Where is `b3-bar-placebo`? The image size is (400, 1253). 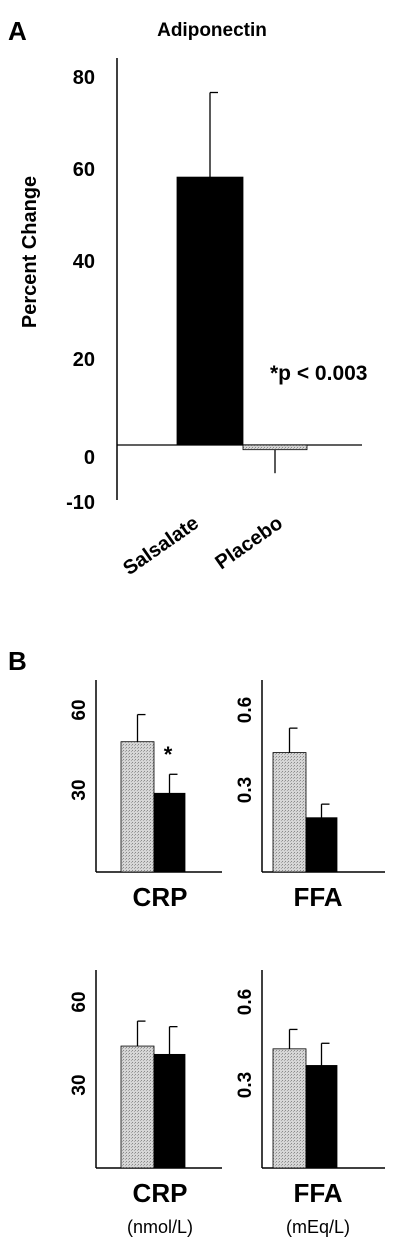
b3-bar-placebo is located at coordinates (137, 1107).